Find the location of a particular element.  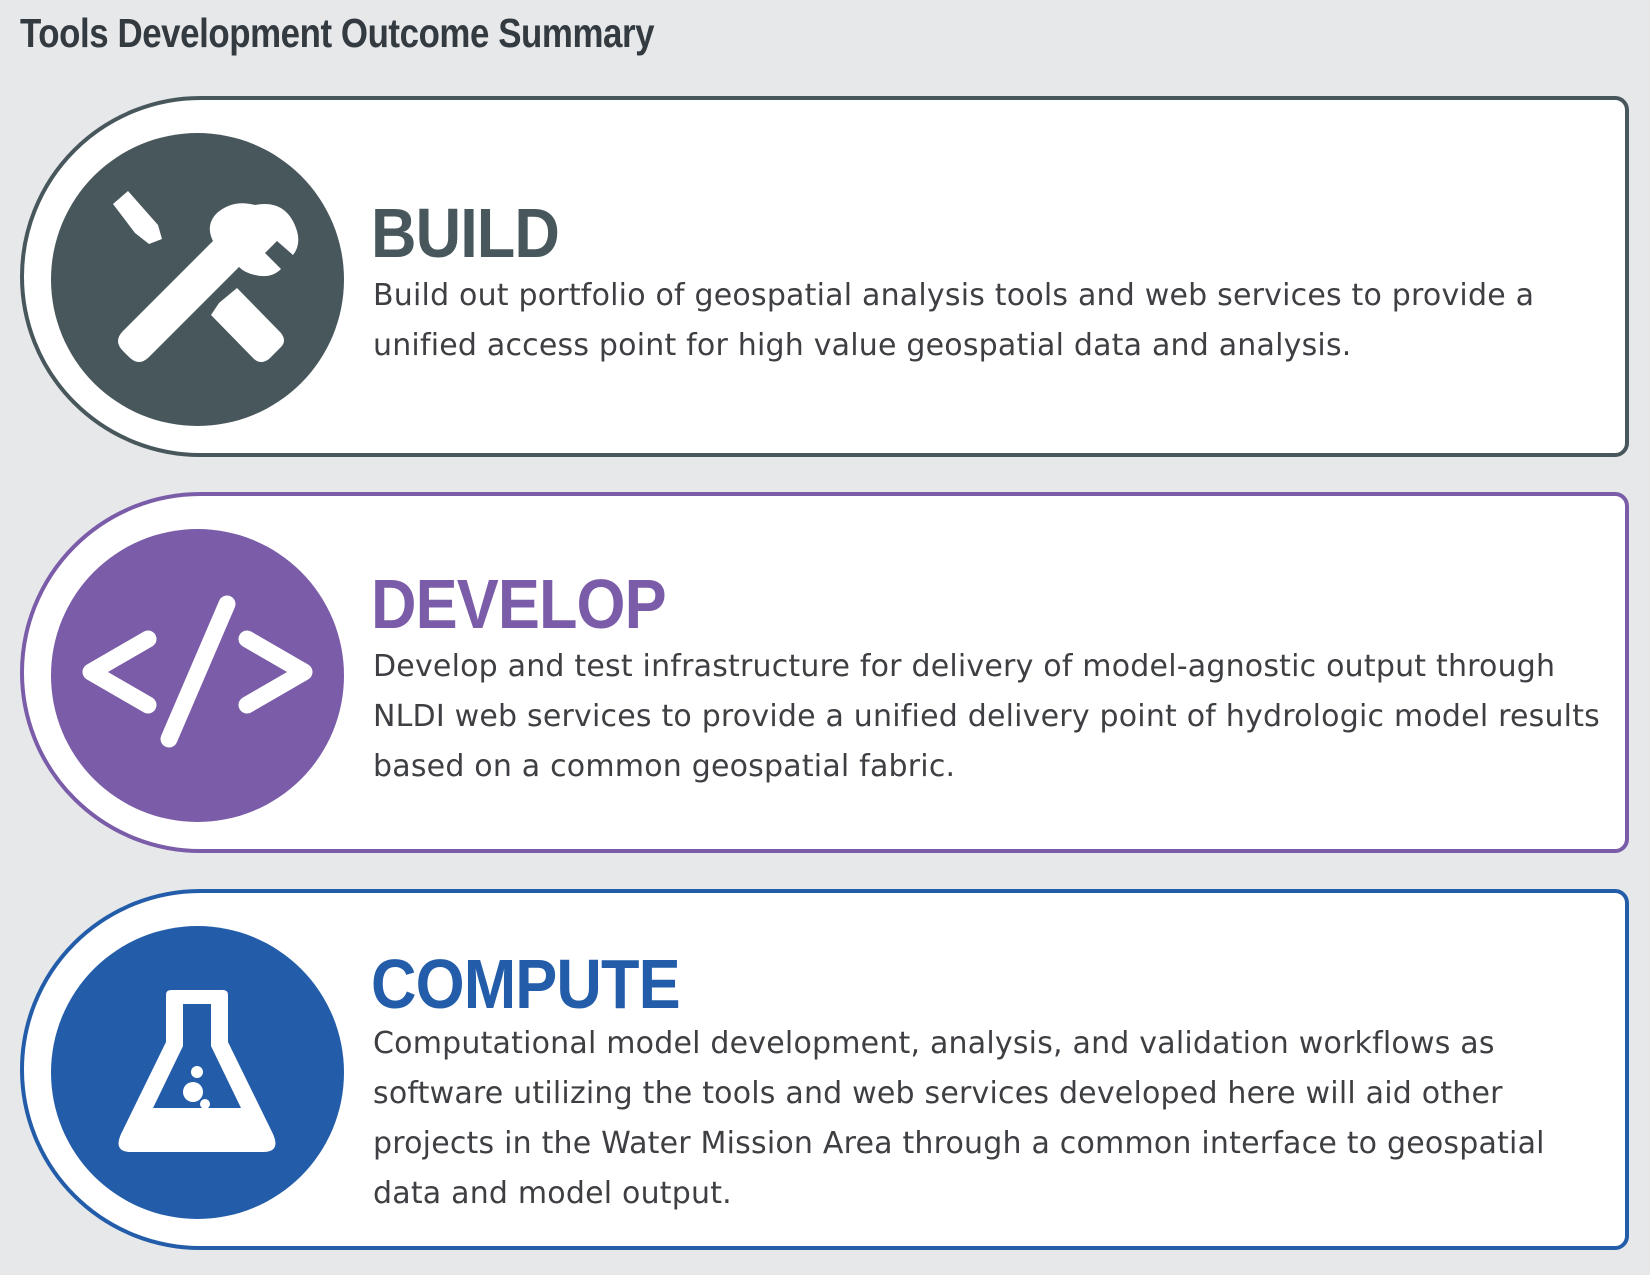

code-brackets-icon is located at coordinates (197, 671).